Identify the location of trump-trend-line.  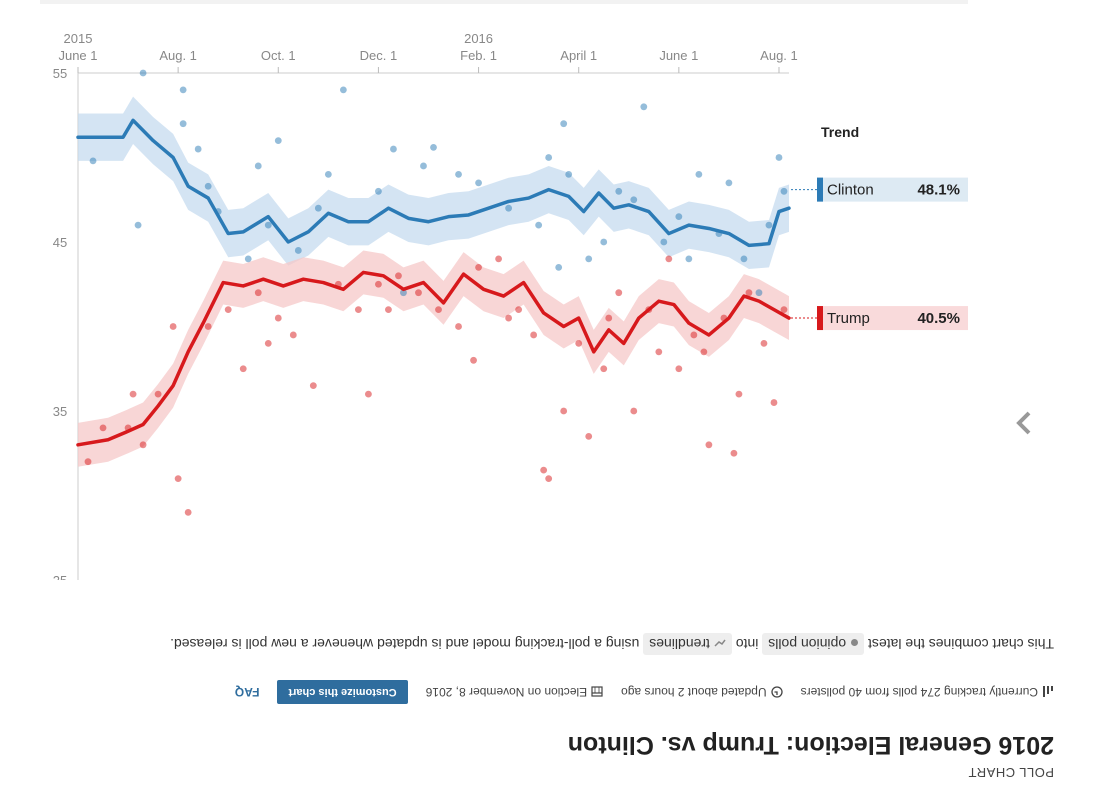
(433, 358).